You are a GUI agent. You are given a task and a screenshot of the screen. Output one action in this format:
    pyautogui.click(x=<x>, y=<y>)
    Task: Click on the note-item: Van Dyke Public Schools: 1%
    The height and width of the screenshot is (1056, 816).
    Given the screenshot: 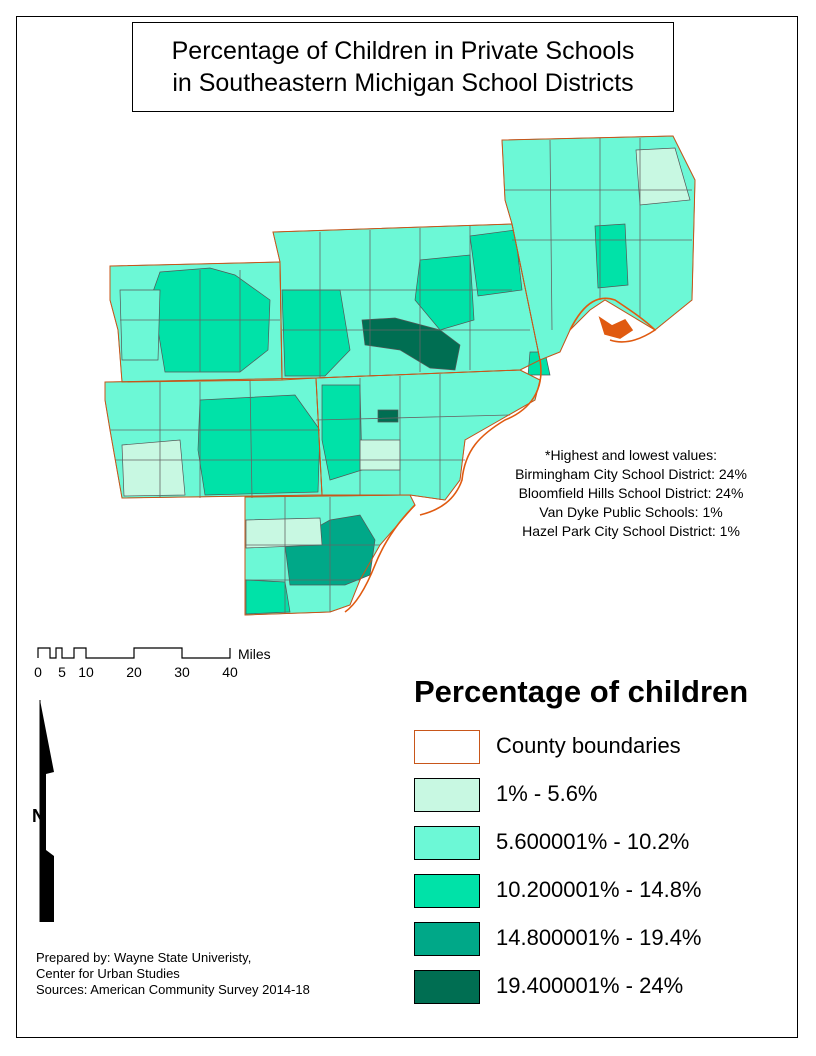 What is the action you would take?
    pyautogui.click(x=631, y=512)
    